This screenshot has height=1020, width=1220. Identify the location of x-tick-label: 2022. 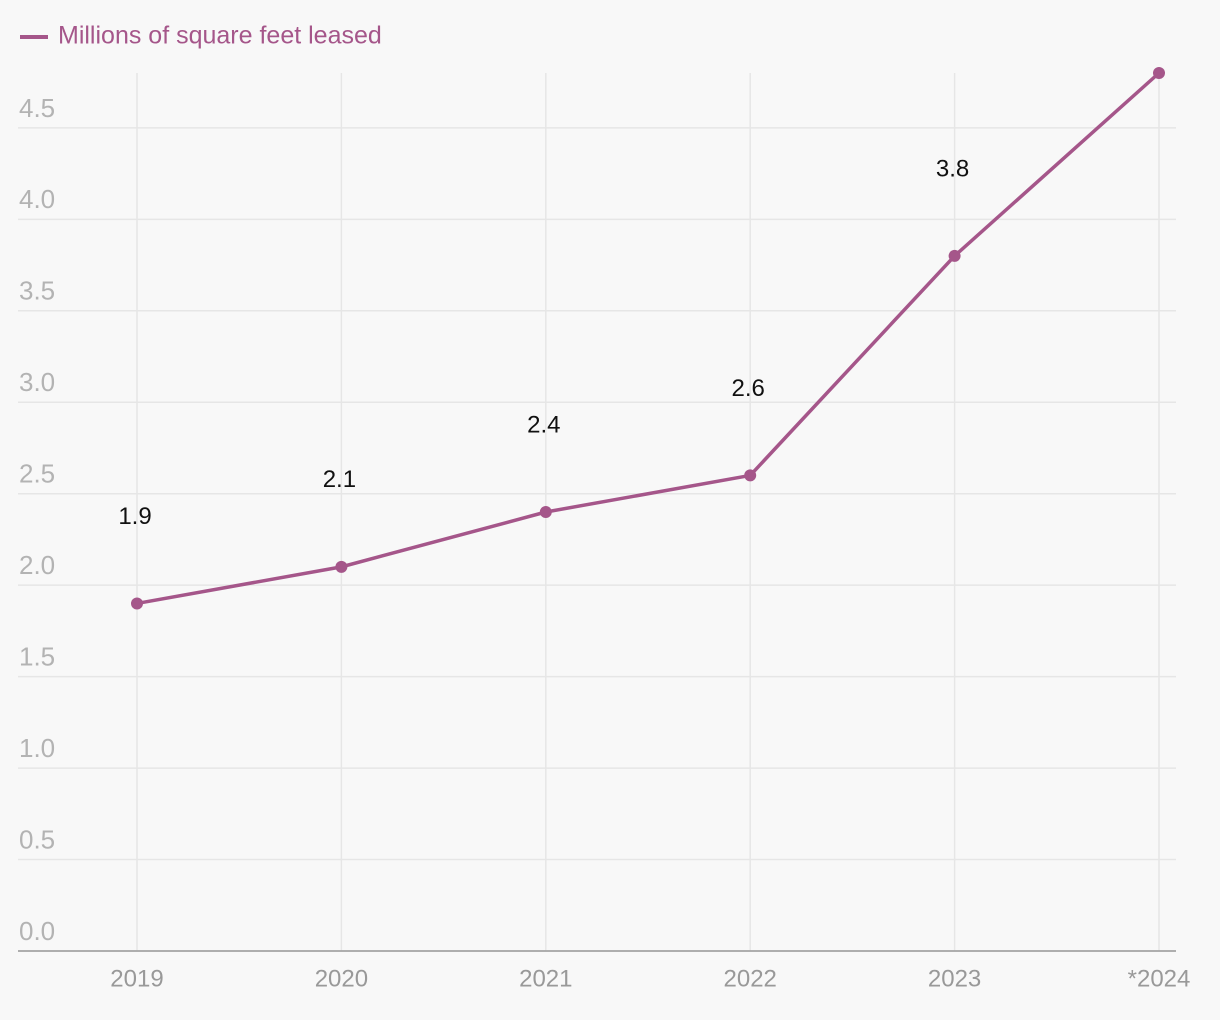
(750, 978).